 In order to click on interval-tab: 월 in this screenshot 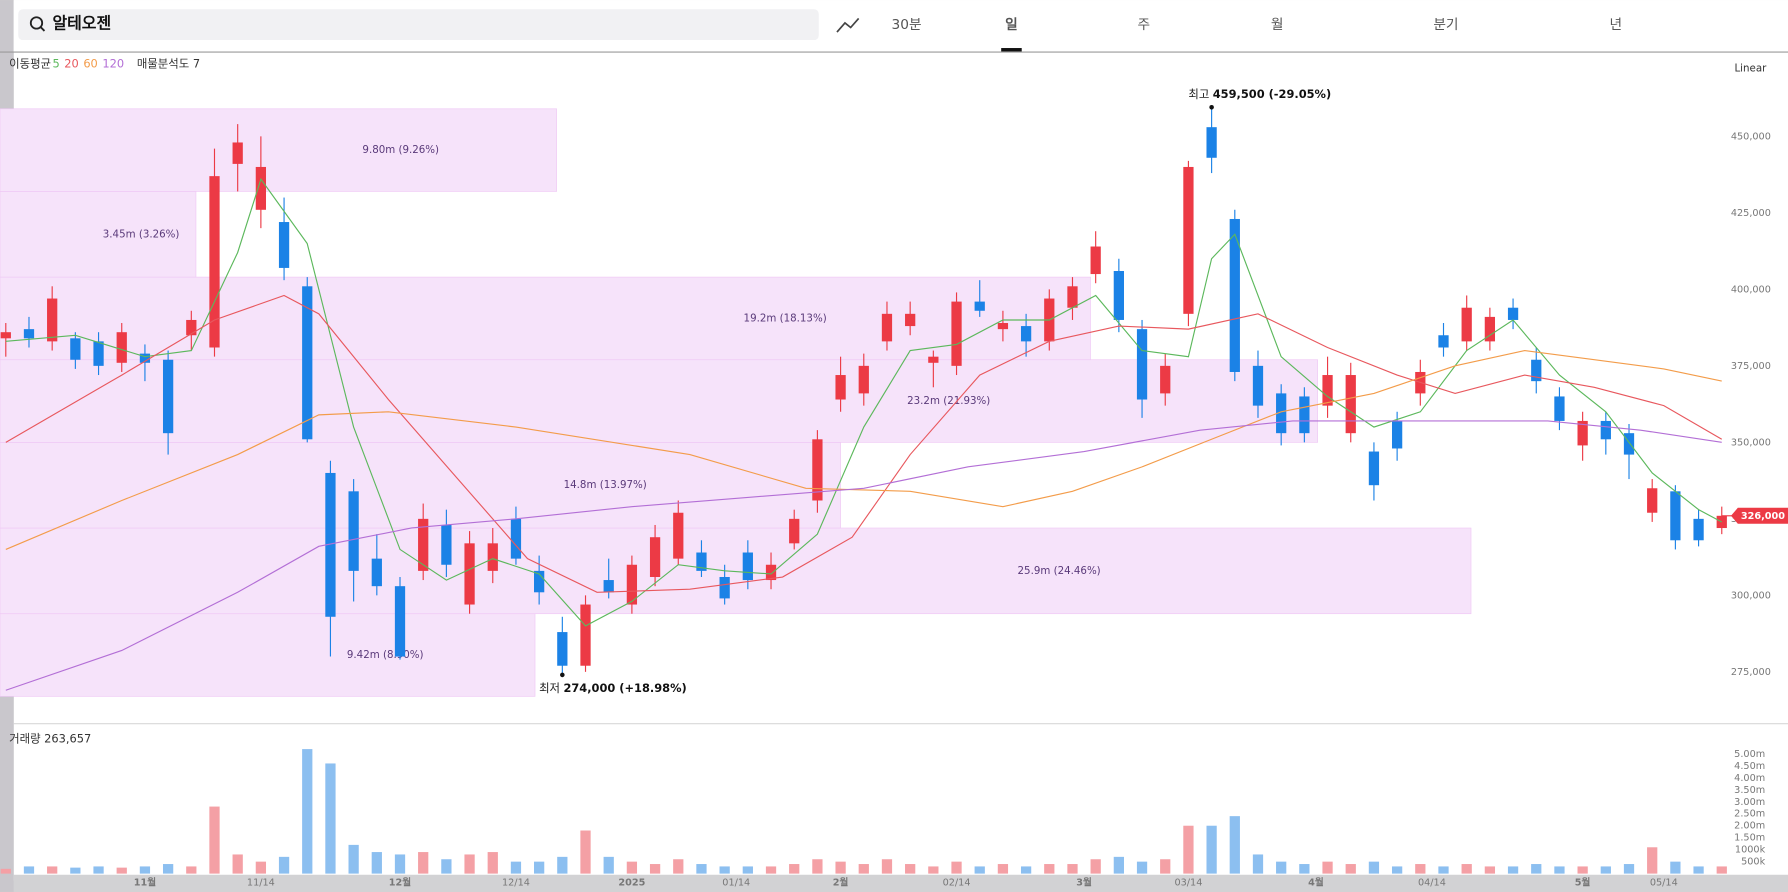, I will do `click(1277, 25)`.